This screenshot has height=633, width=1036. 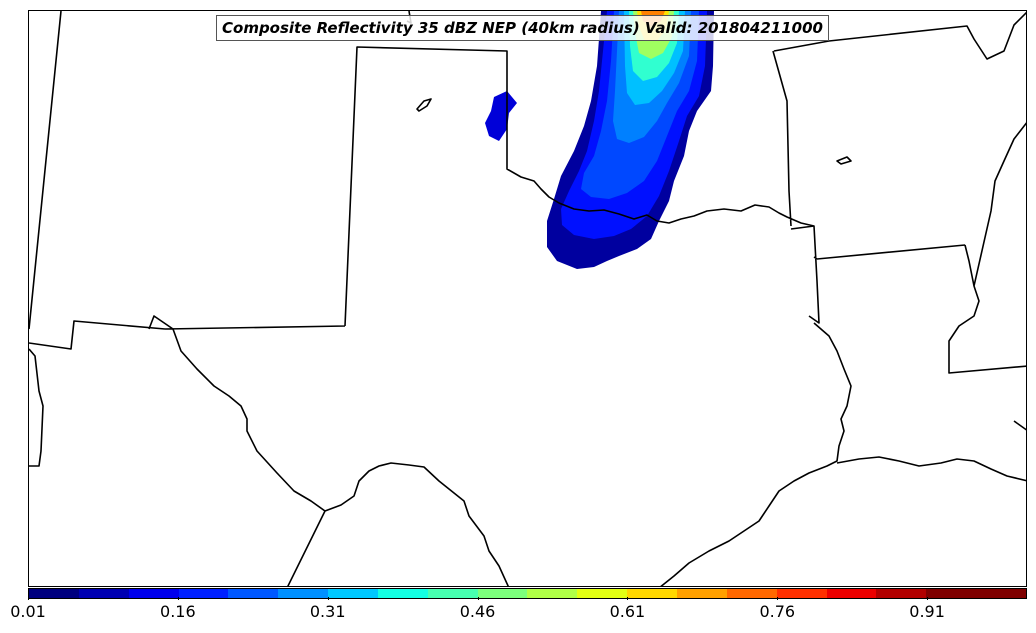 I want to click on colorbar-tick-labels: 0.01 0.16 0.31 0.46 0.61 0.76 0.91, so click(x=518, y=613).